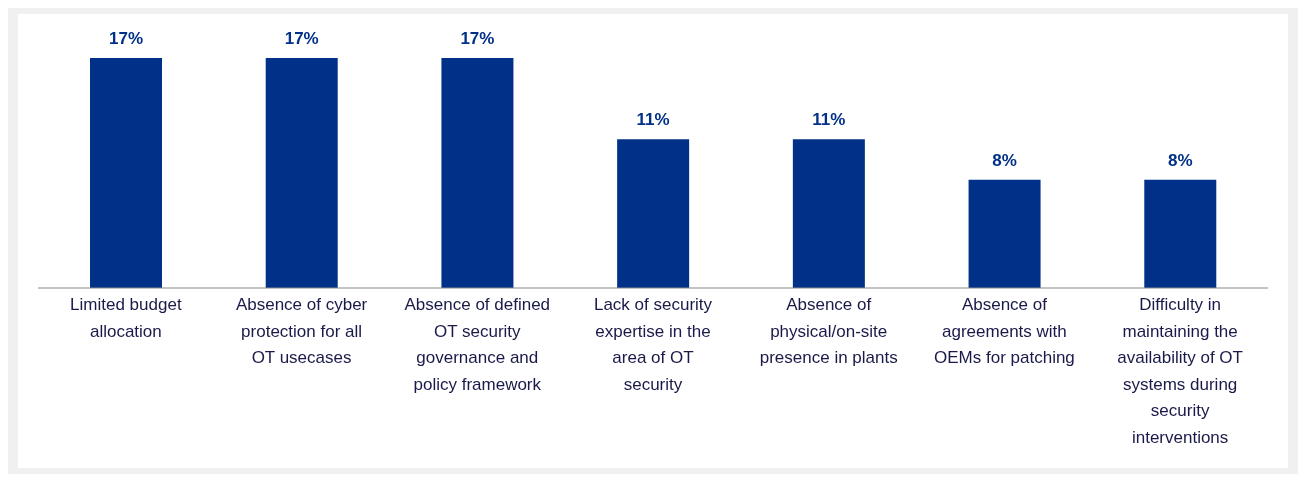 This screenshot has width=1306, height=482. Describe the element at coordinates (1180, 371) in the screenshot. I see `x-tick-label: Difficulty in maintaining the availability of OT systems during security interventions` at that location.